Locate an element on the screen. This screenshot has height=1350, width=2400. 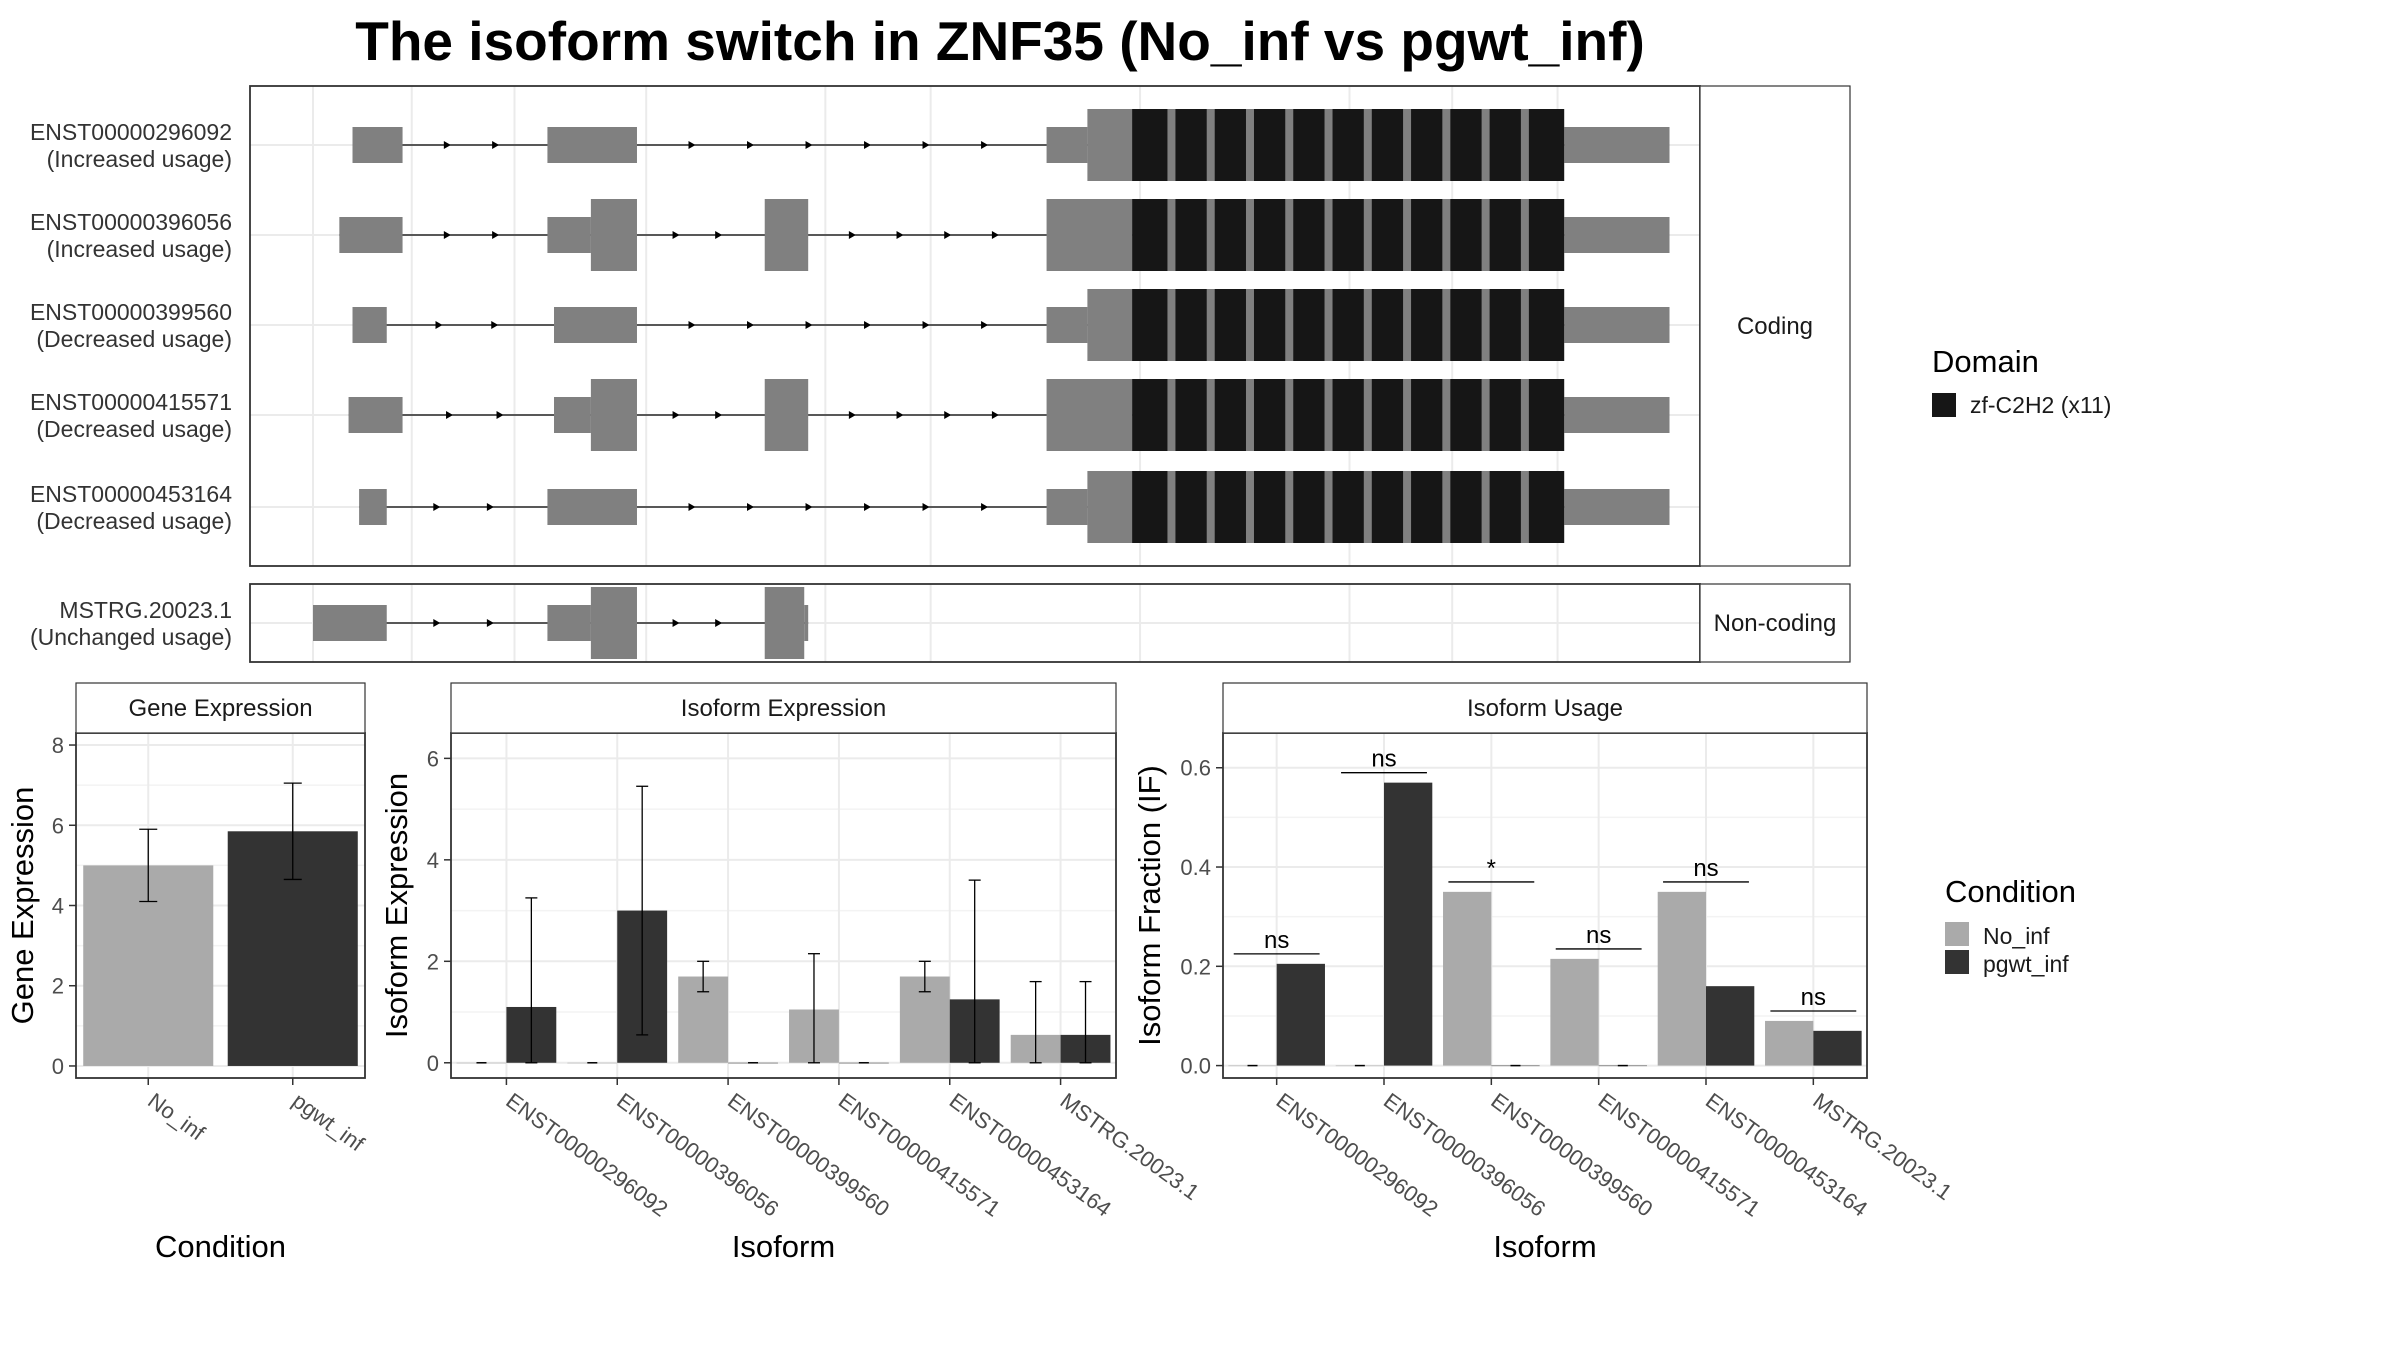
transcript-ENST00000453164: ENST00000453164(Decreased usage) is located at coordinates (850, 507).